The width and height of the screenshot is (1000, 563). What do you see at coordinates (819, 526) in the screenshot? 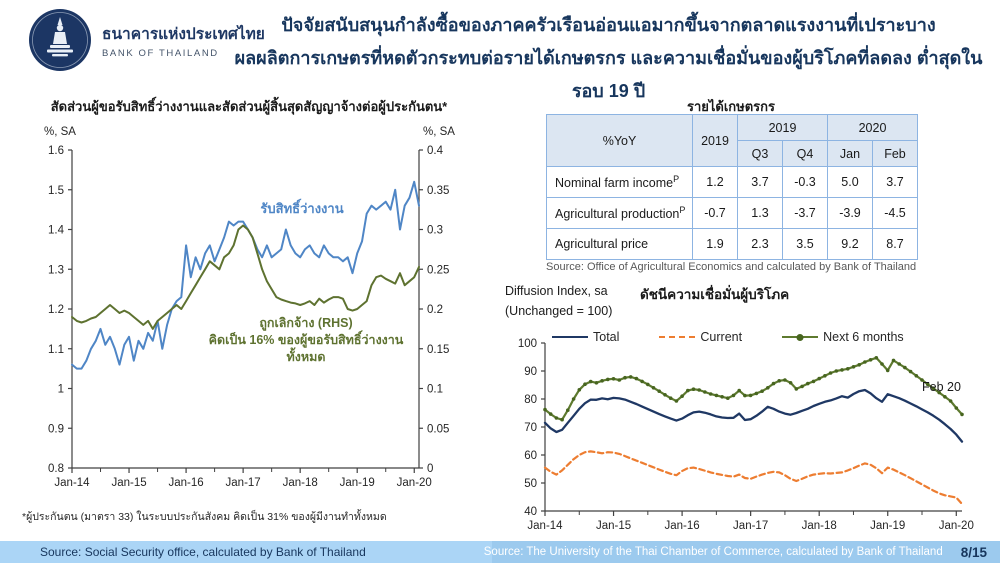
I see `svg-text: Jan-18` at bounding box center [819, 526].